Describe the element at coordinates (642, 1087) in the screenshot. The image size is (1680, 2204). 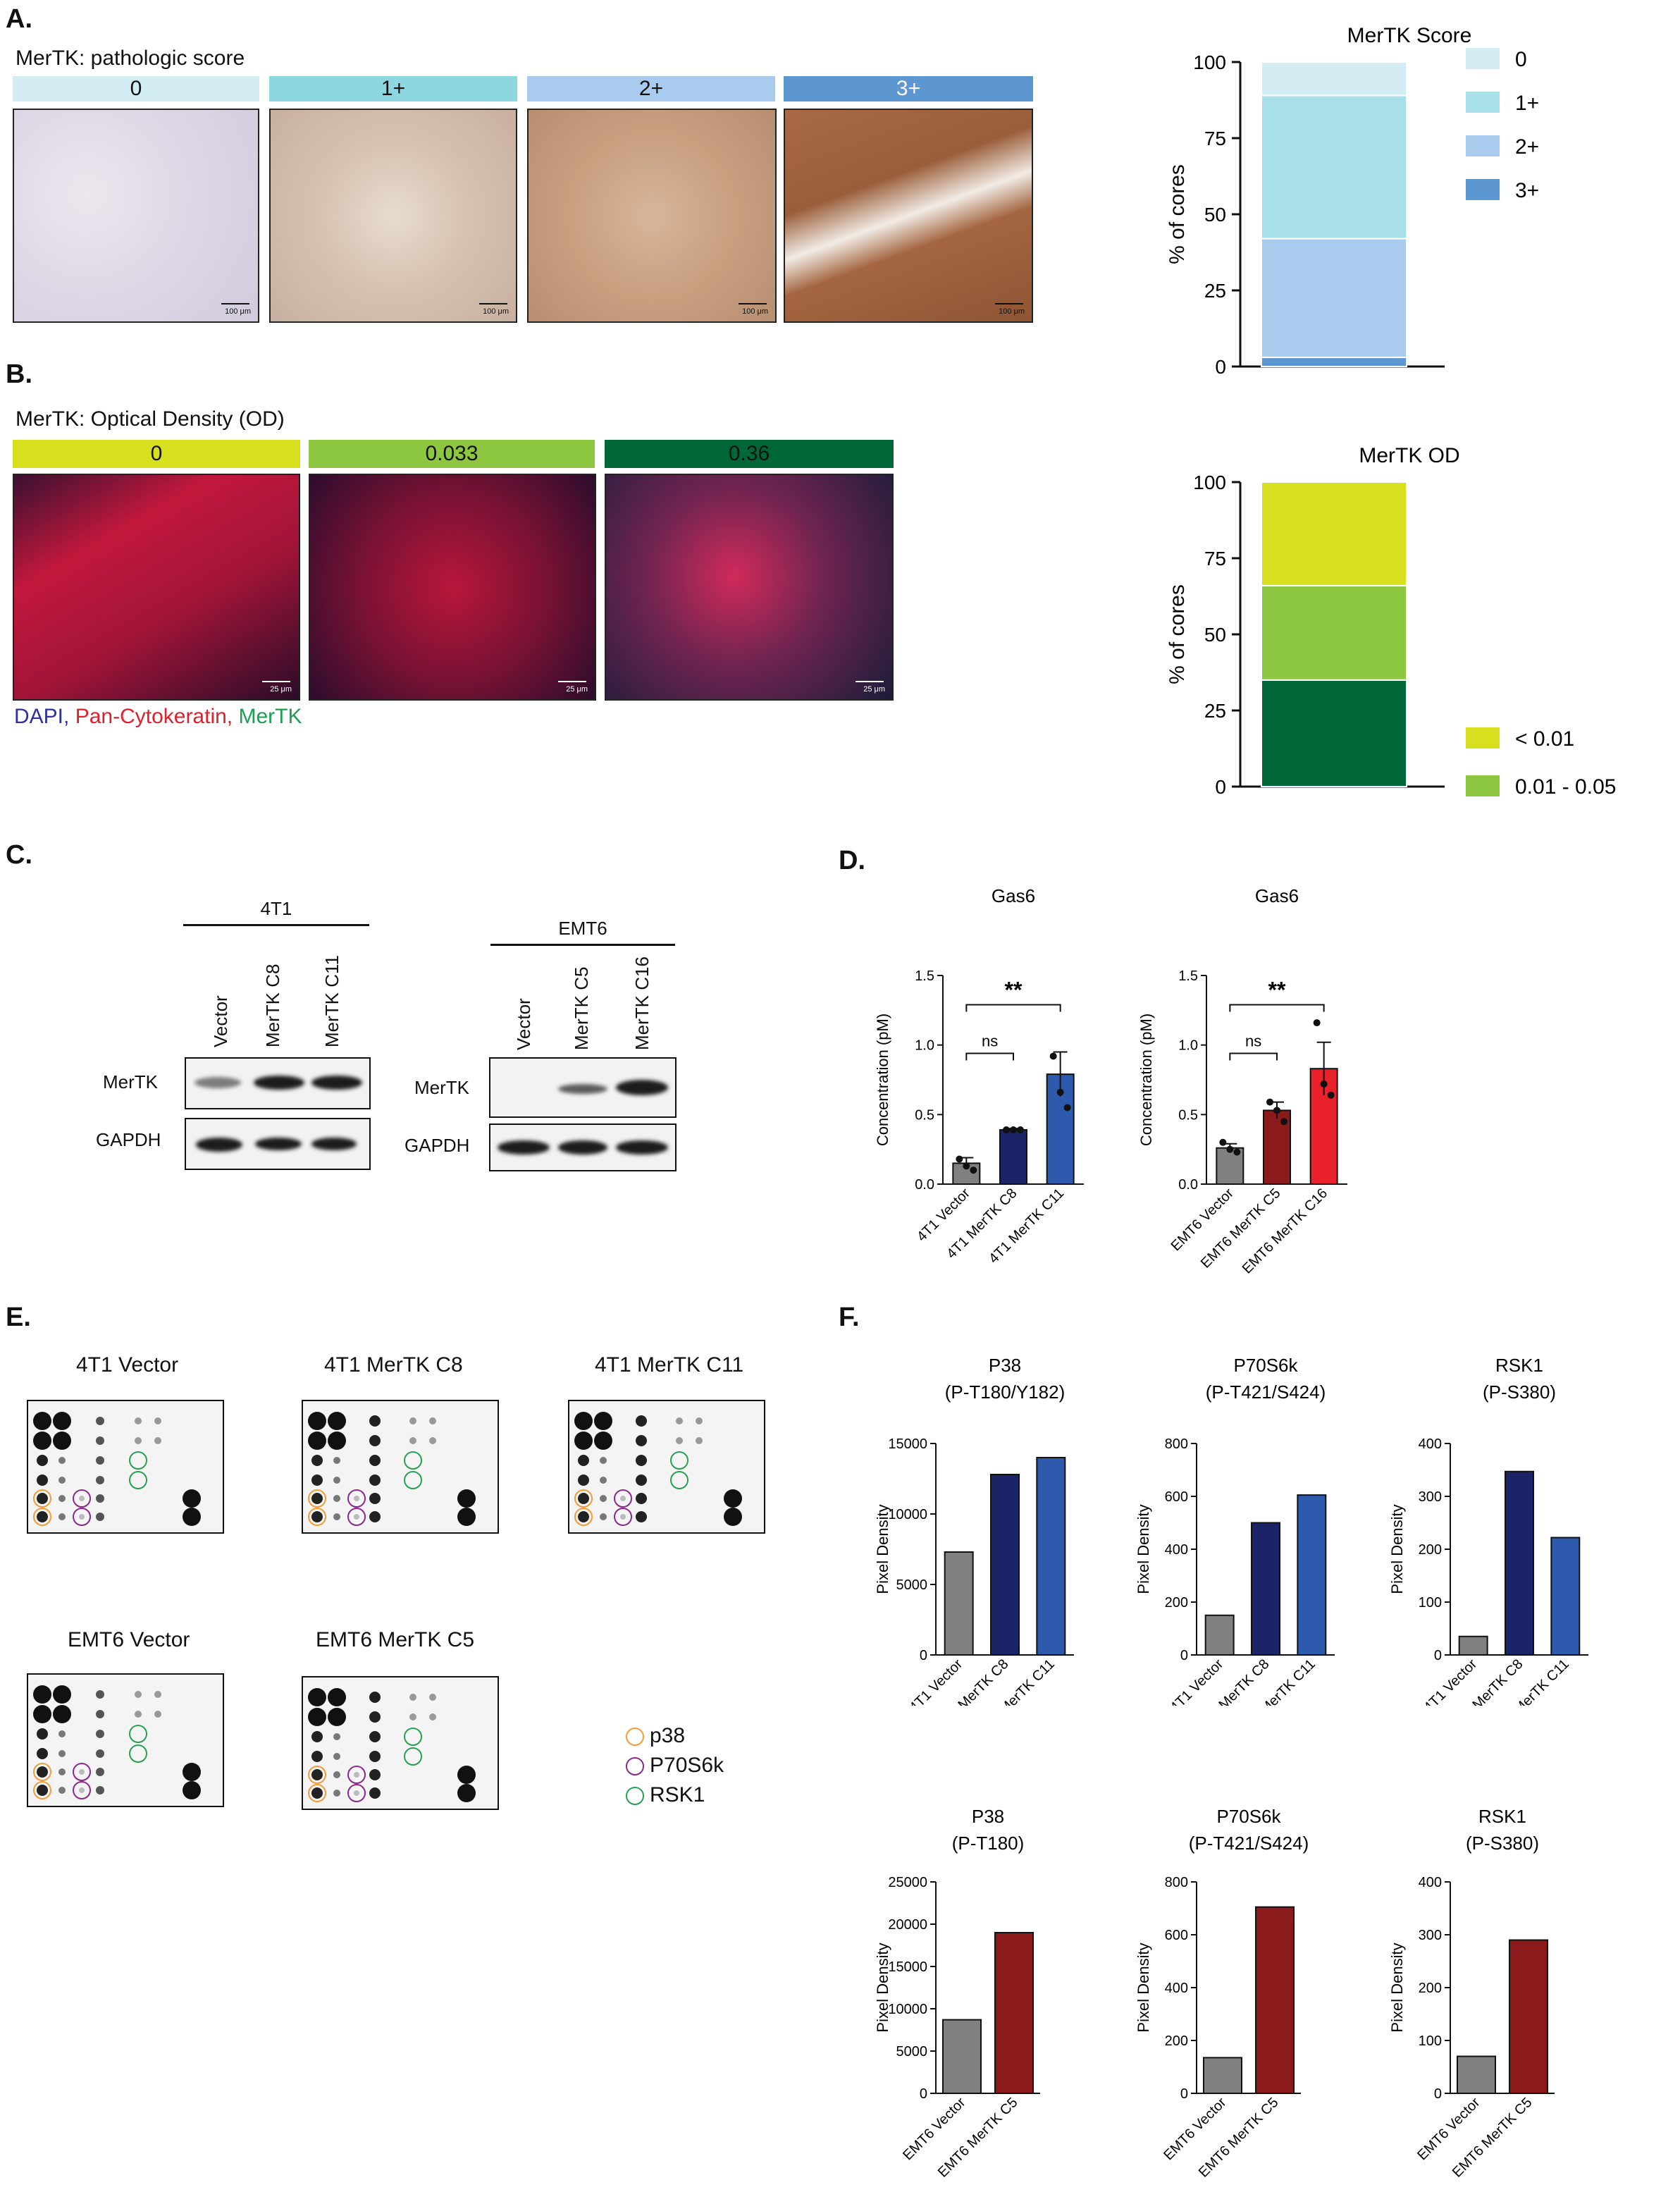
I see `blot-band` at that location.